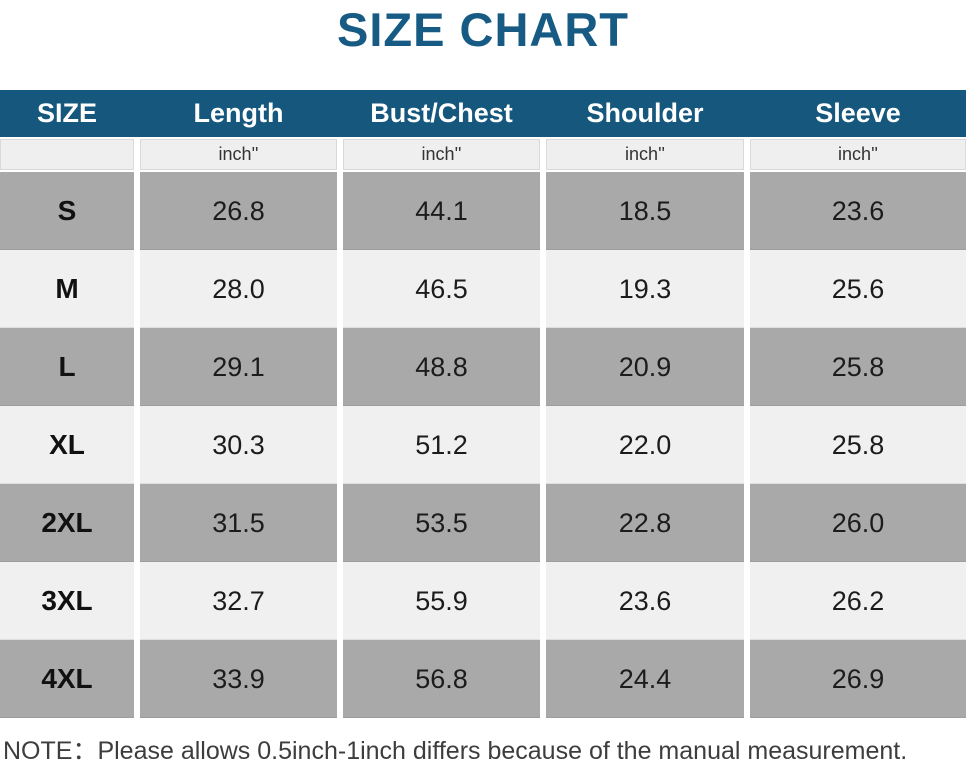  Describe the element at coordinates (645, 523) in the screenshot. I see `value-cell: 22.8` at that location.